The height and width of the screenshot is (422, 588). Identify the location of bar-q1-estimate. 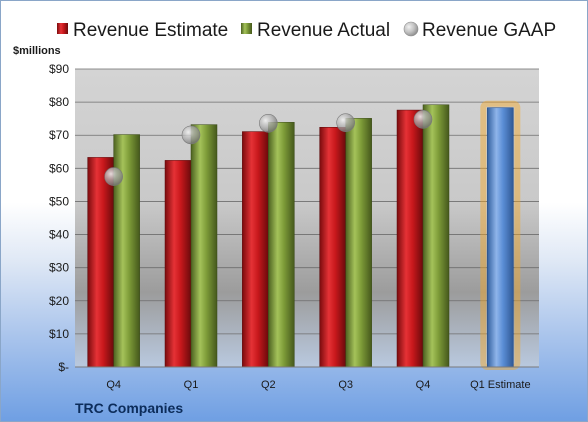
(500, 237).